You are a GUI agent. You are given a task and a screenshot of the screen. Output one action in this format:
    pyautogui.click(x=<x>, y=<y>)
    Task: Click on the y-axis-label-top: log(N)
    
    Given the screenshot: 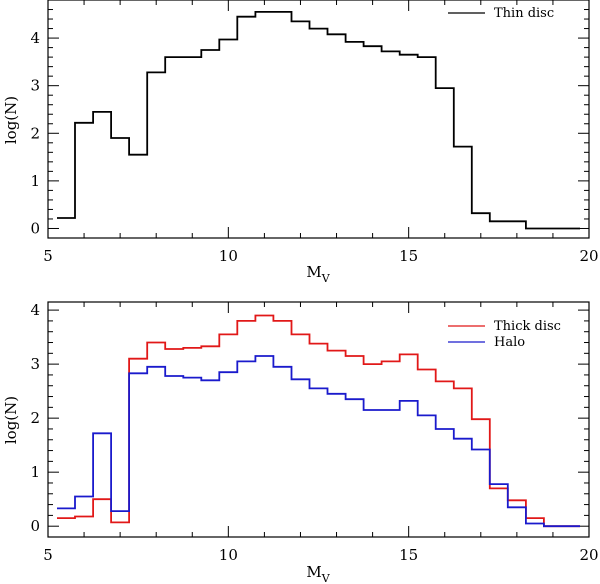 What is the action you would take?
    pyautogui.click(x=11, y=120)
    